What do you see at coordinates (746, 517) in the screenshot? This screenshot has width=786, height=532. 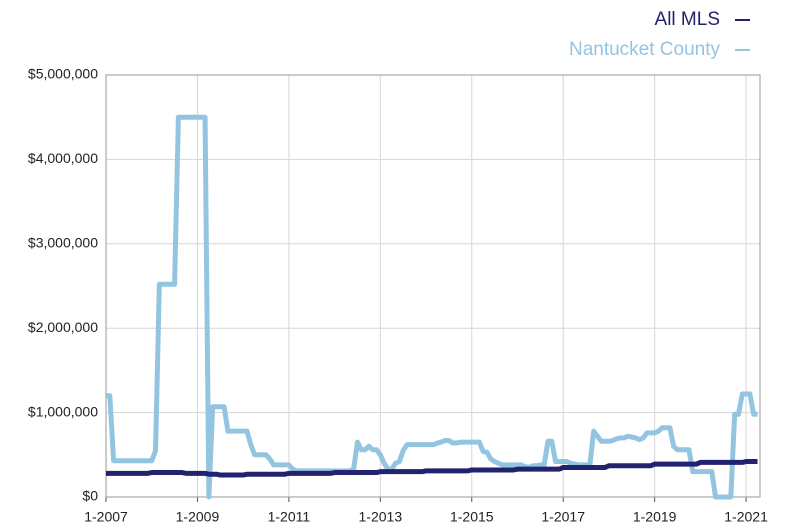 I see `x-tick-label: 1-2021` at bounding box center [746, 517].